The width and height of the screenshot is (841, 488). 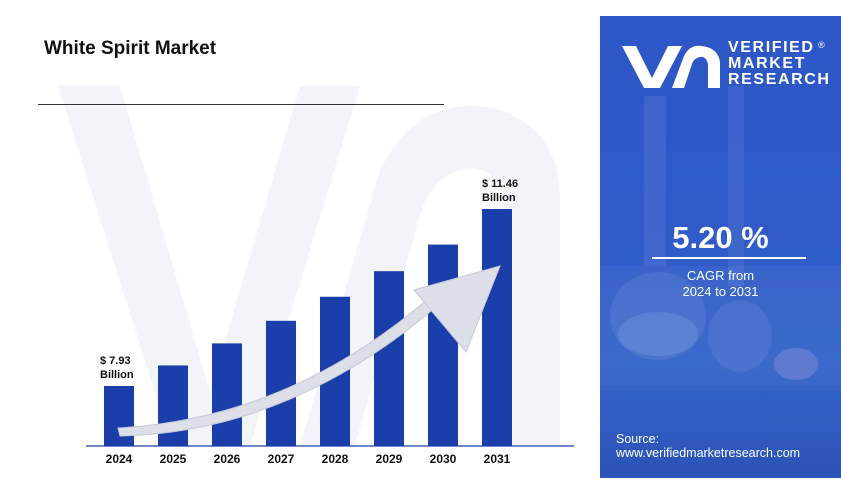 What do you see at coordinates (500, 184) in the screenshot?
I see `data-label-value: $ 11.46` at bounding box center [500, 184].